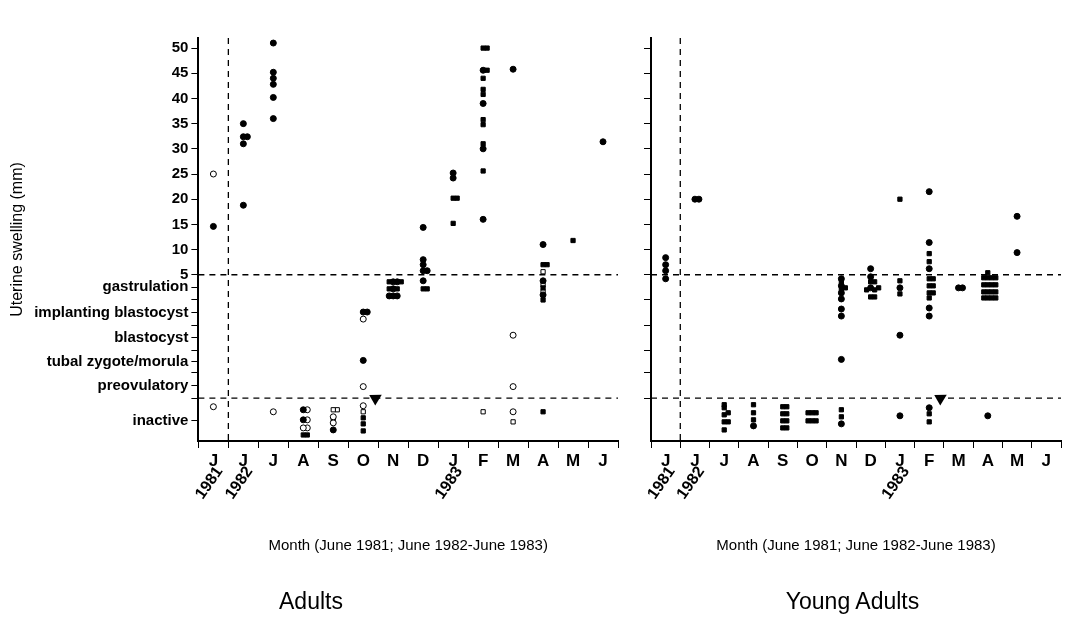  What do you see at coordinates (180, 173) in the screenshot?
I see `y-tick-label: 25` at bounding box center [180, 173].